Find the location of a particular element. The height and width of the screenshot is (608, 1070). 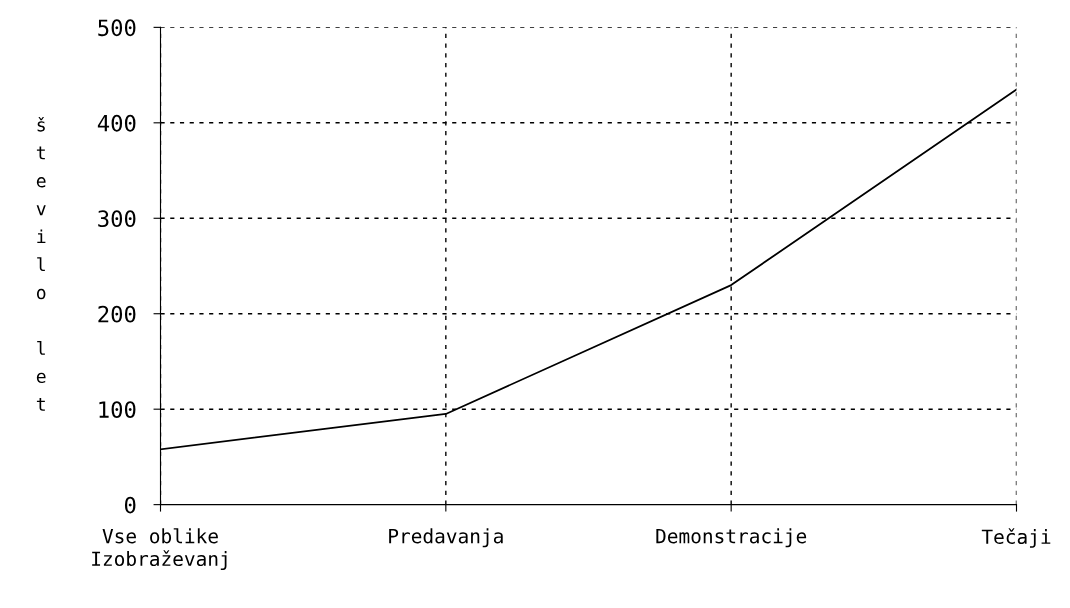

y-tick-label: 200 is located at coordinates (117, 314).